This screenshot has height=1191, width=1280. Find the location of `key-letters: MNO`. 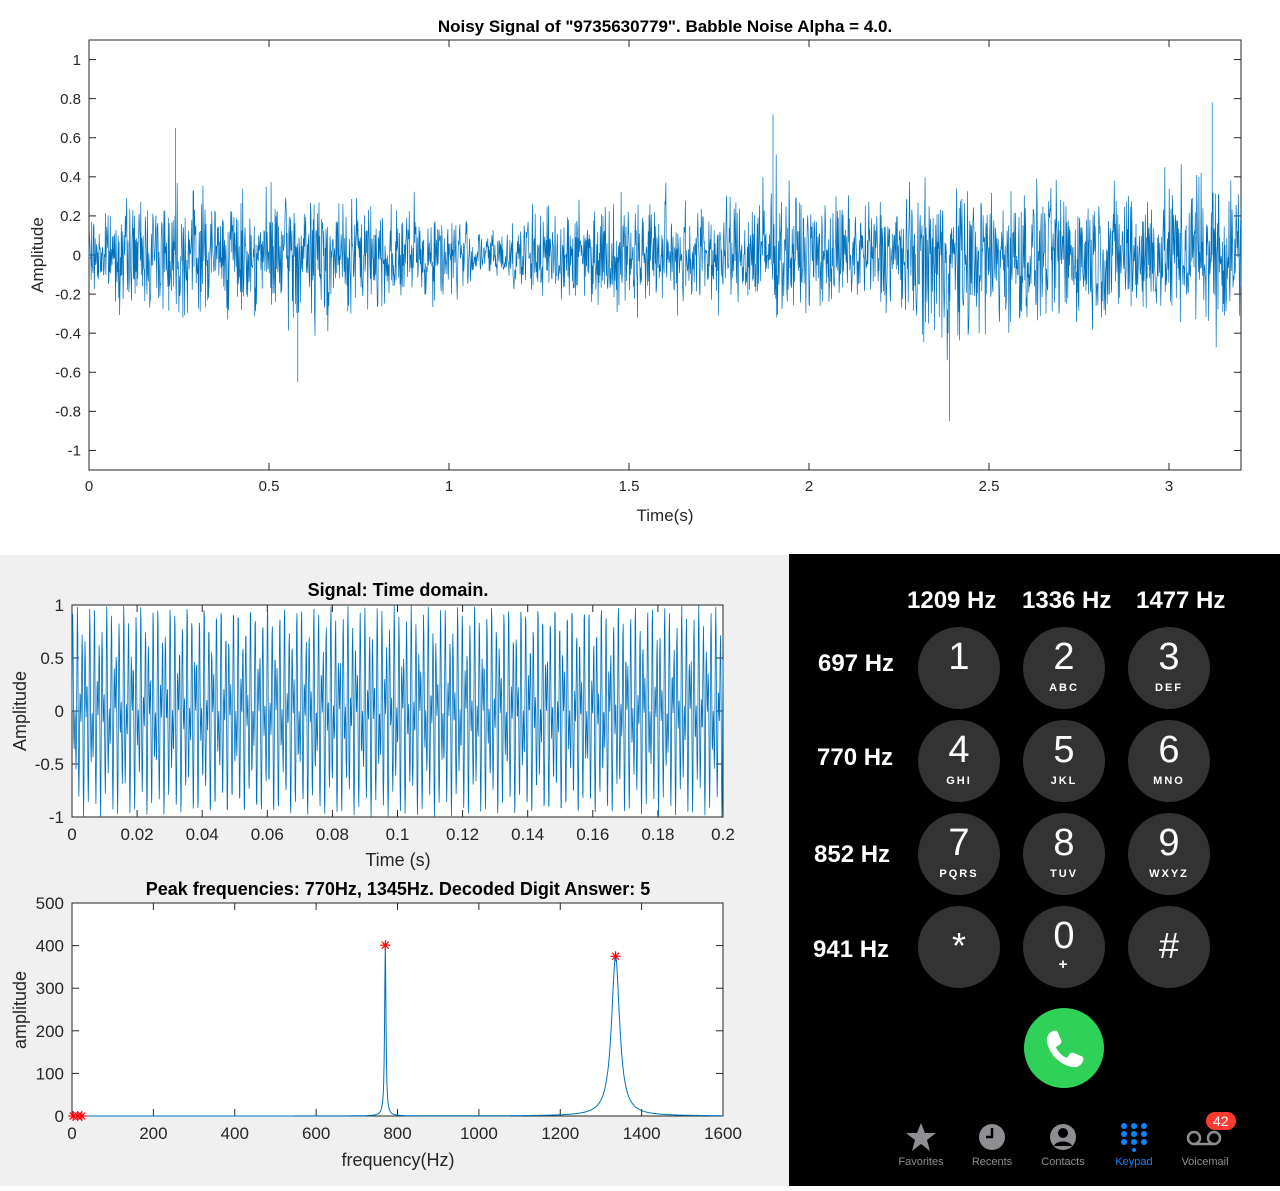

key-letters: MNO is located at coordinates (1169, 781).